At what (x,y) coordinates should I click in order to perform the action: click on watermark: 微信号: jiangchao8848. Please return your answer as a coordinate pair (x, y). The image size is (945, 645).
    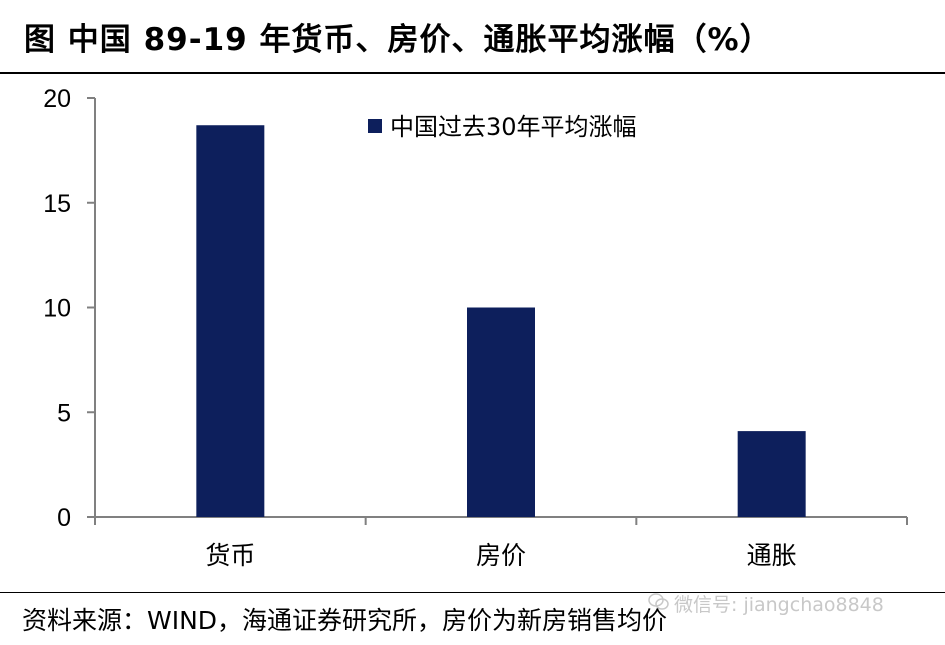
    Looking at the image, I should click on (766, 603).